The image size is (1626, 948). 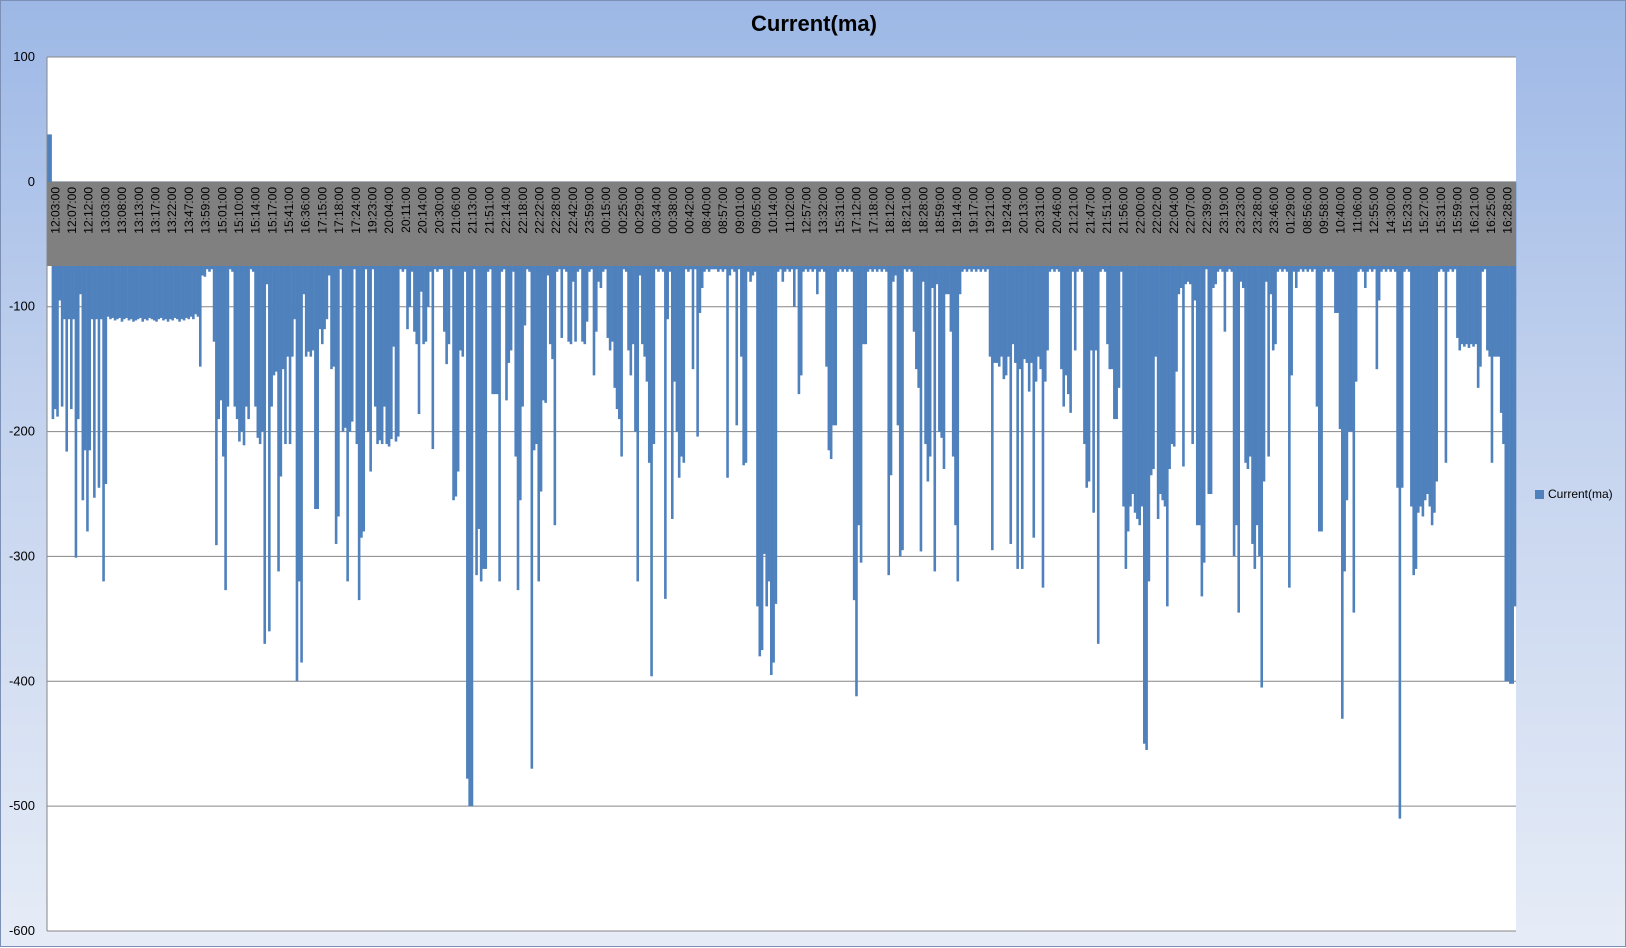 I want to click on x-tick-label: 20:11:00, so click(x=406, y=210).